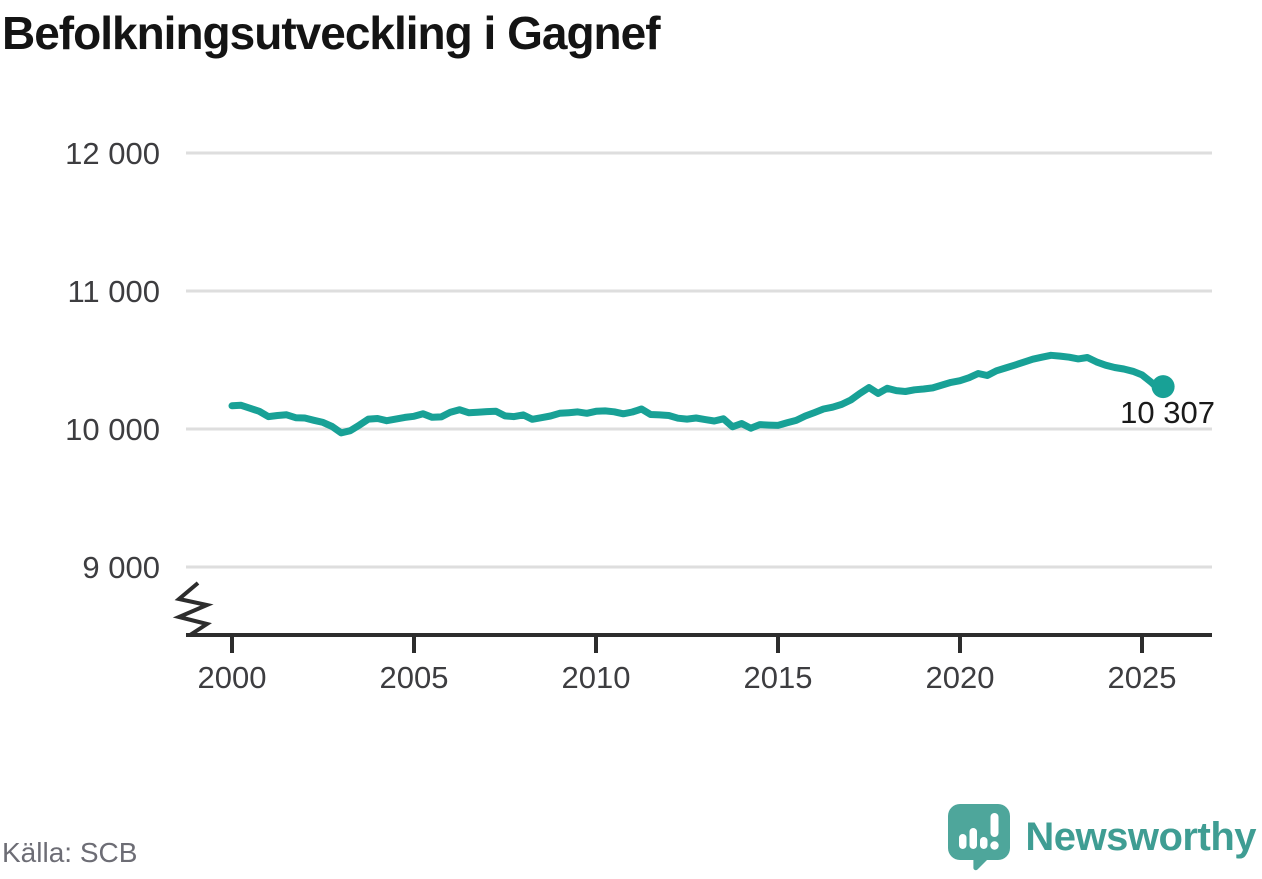 The width and height of the screenshot is (1262, 879). Describe the element at coordinates (1140, 836) in the screenshot. I see `newsworthy-wordmark: Newsworthy` at that location.